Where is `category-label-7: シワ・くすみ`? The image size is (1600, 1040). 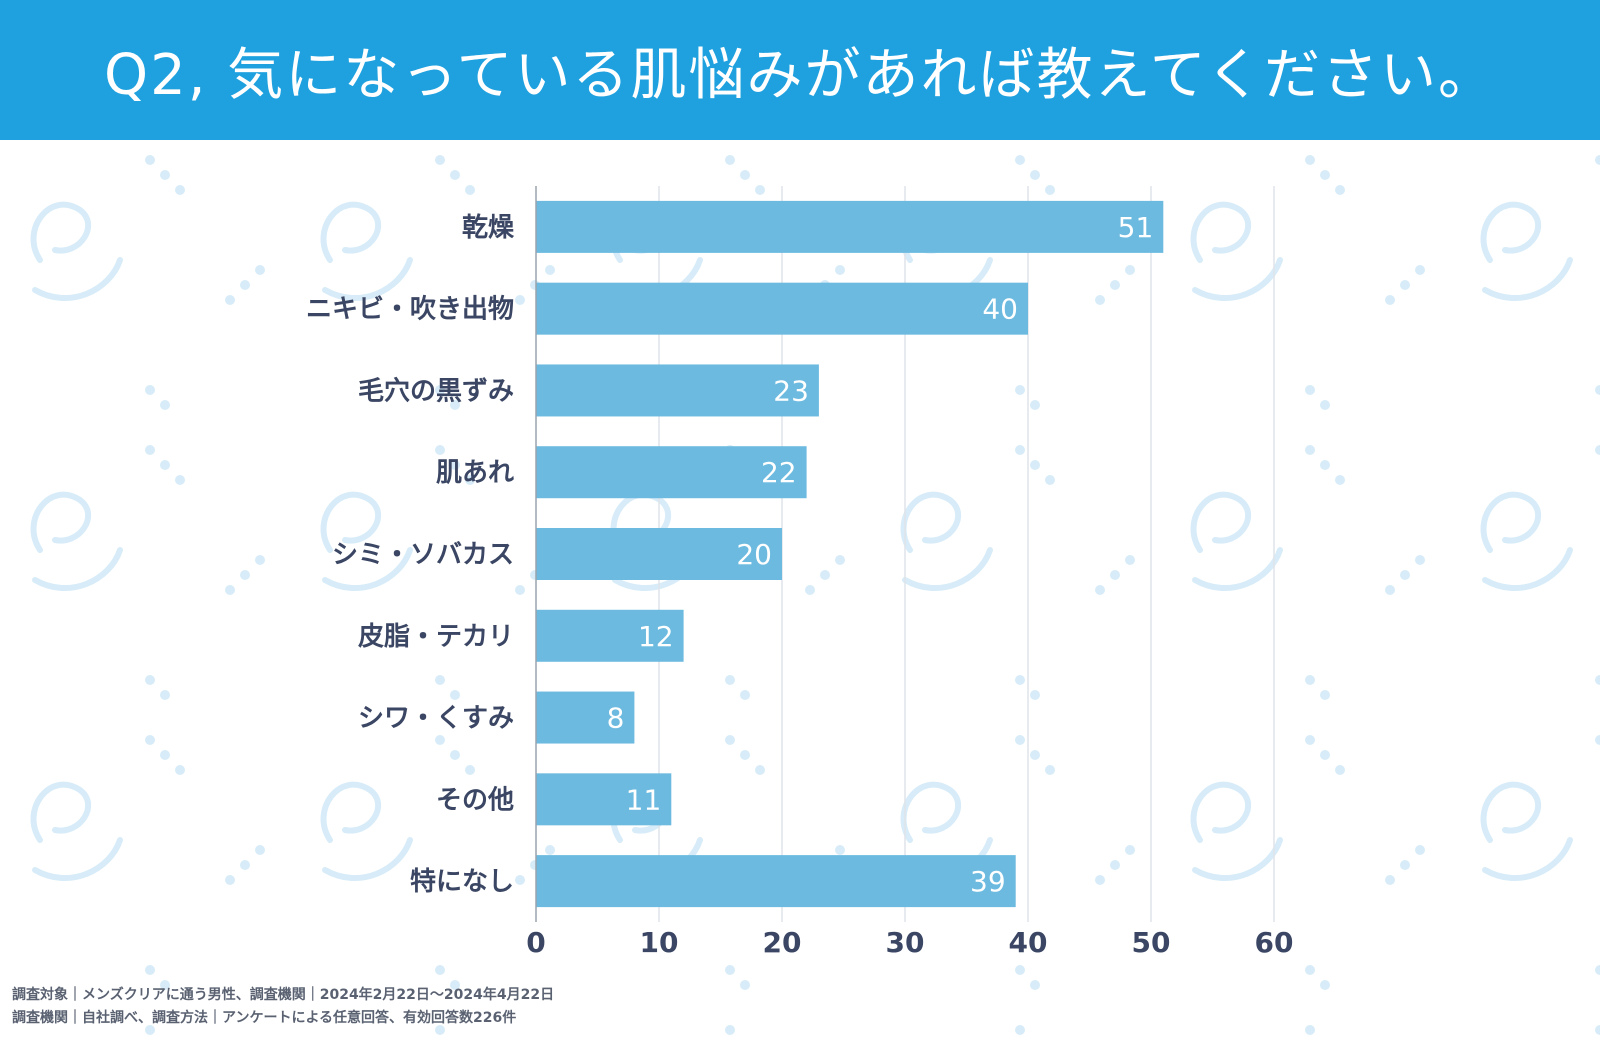
category-label-7: シワ・くすみ is located at coordinates (436, 719).